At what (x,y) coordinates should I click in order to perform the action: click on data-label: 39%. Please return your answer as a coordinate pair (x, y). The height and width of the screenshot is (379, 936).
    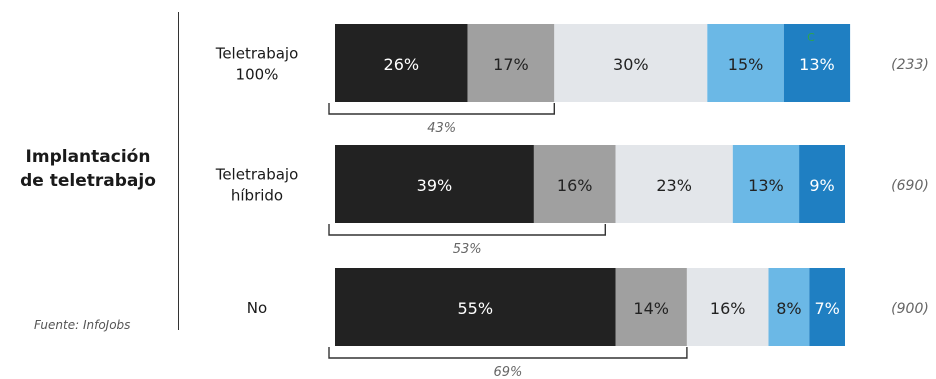
    Looking at the image, I should click on (435, 185).